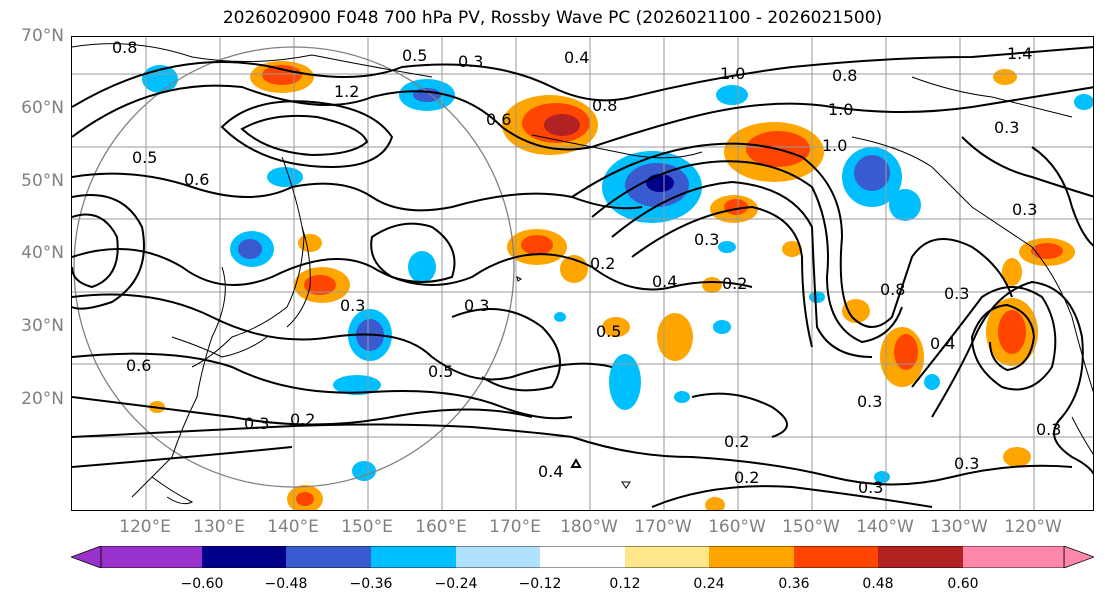 This screenshot has width=1105, height=604. I want to click on lon-label-170e: 170°E, so click(515, 527).